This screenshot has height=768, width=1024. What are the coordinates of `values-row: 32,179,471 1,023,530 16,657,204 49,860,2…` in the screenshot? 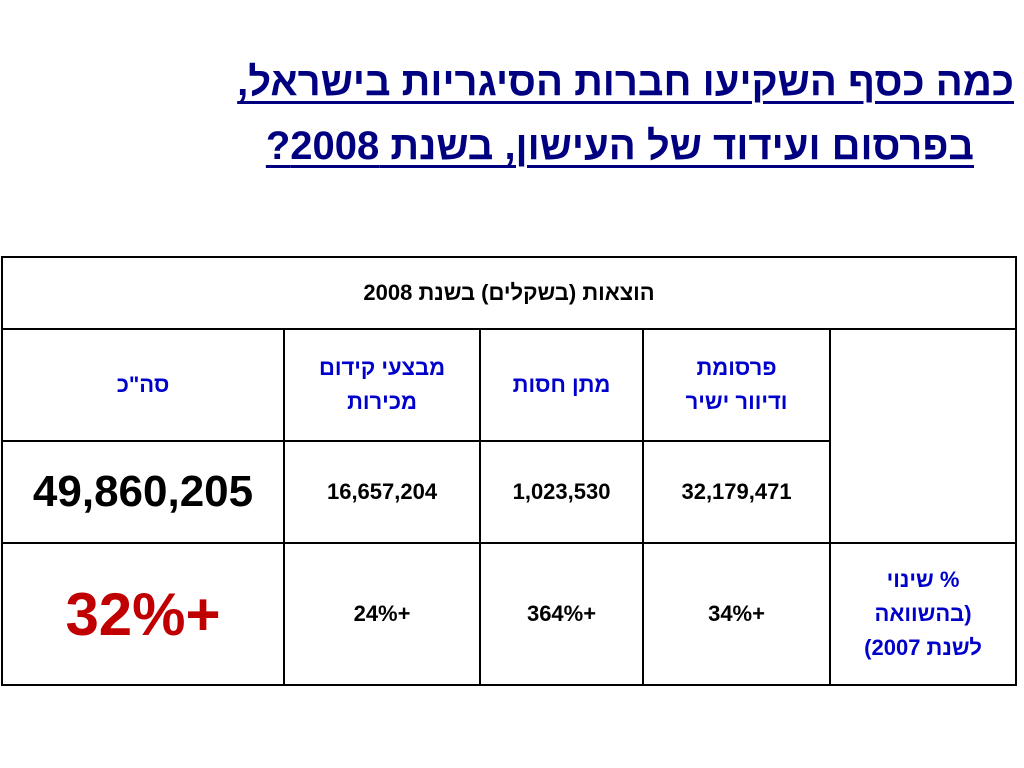 It's located at (508, 492).